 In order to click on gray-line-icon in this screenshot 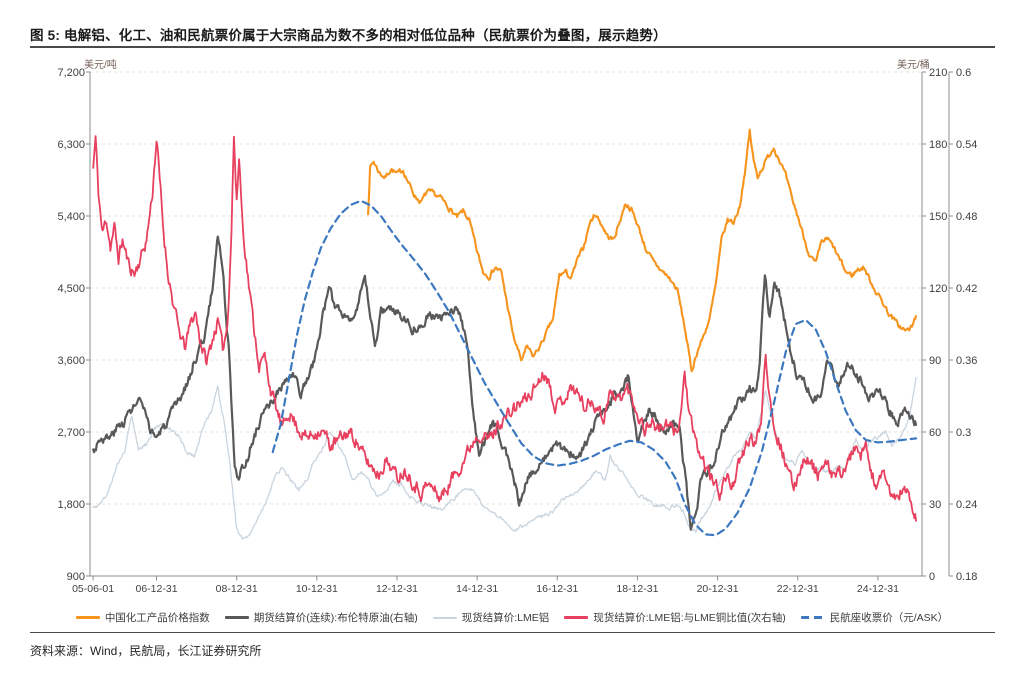, I will do `click(236, 617)`.